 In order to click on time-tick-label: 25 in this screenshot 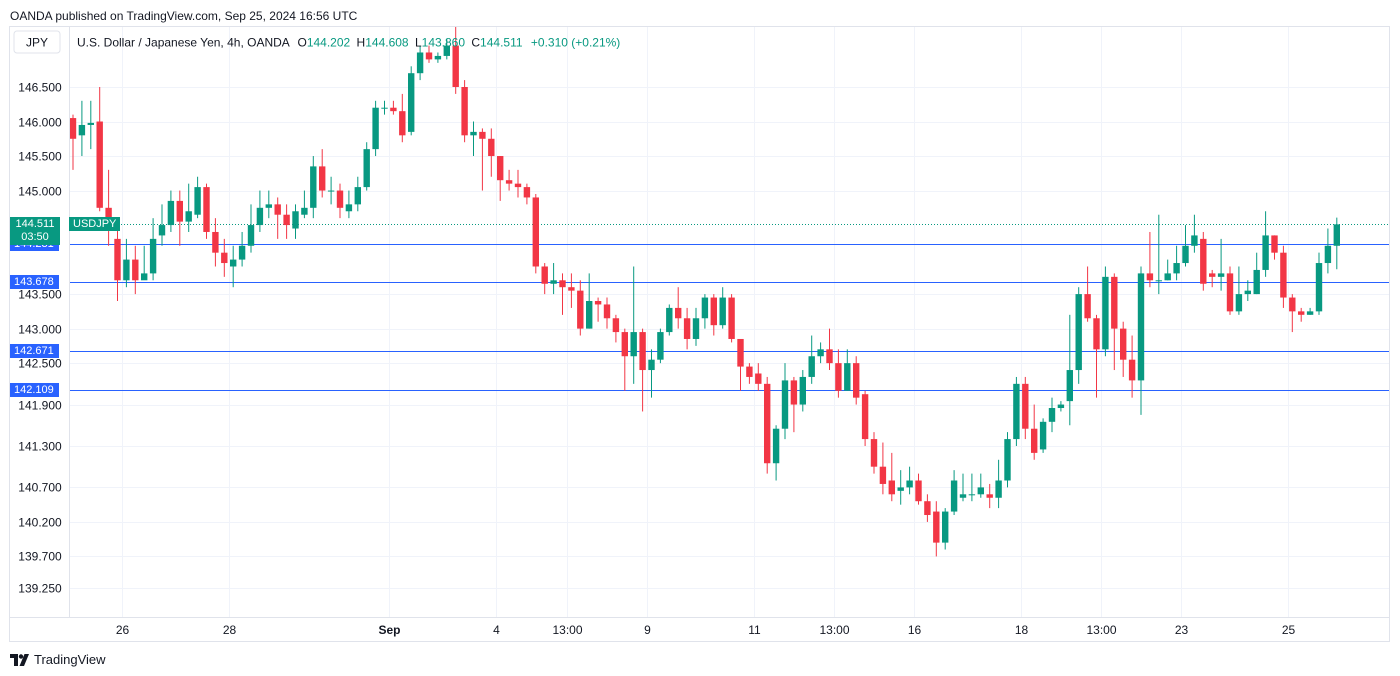, I will do `click(1289, 630)`.